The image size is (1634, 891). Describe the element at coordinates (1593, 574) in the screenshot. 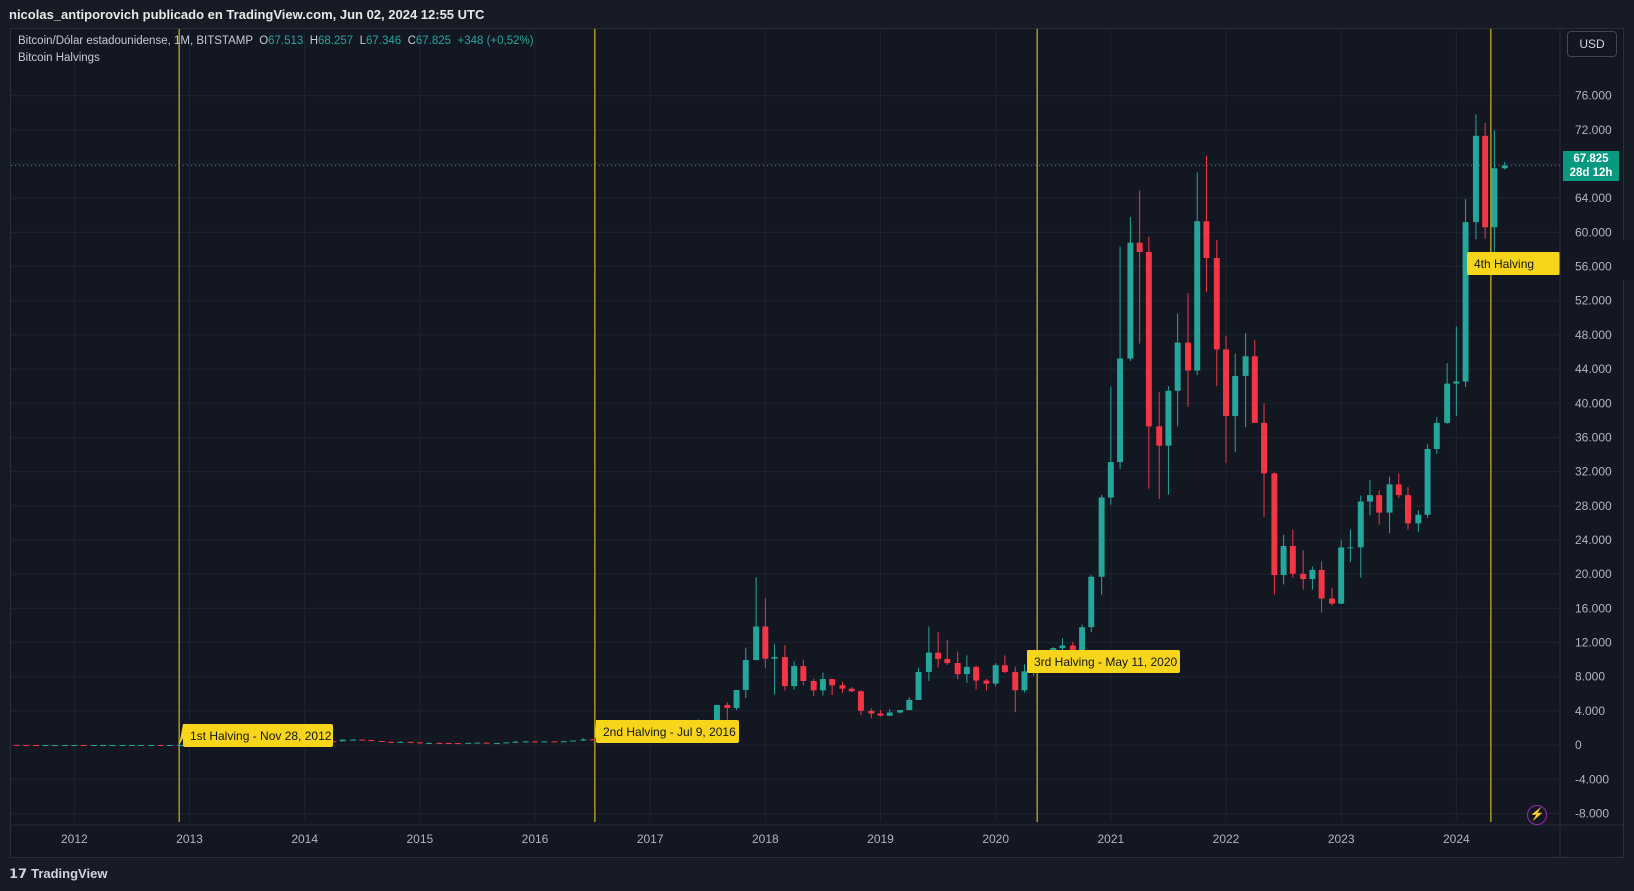

I see `y-tick-label: 20.000` at that location.